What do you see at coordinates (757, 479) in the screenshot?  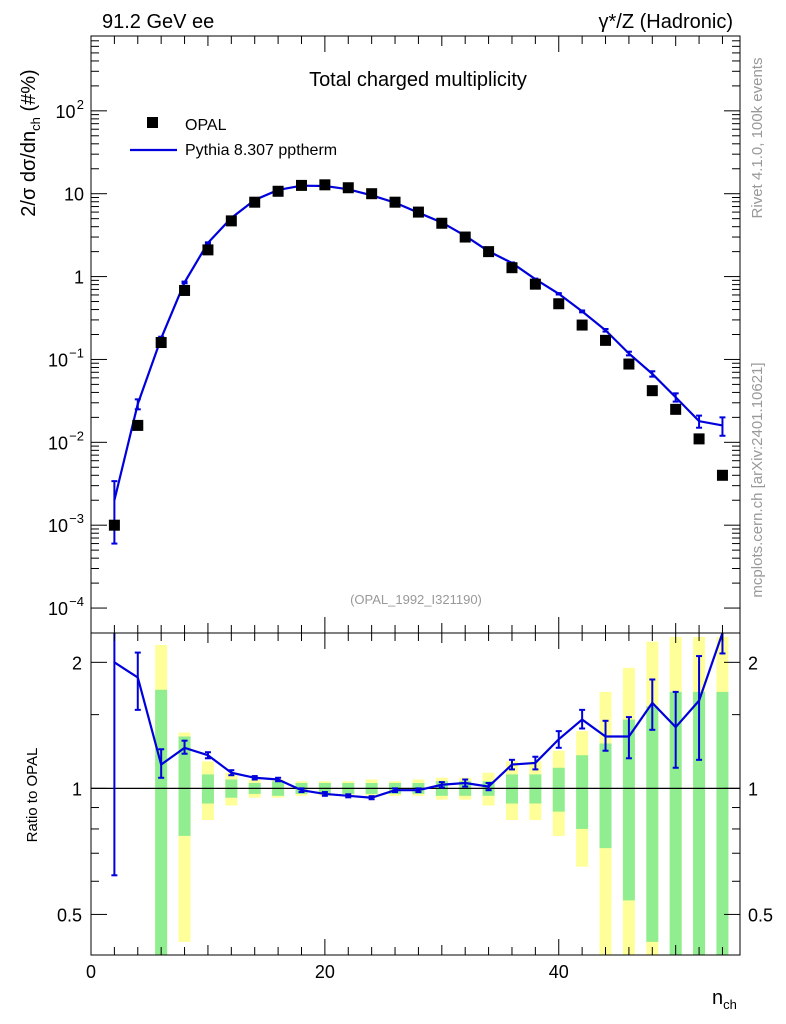 I see `mcplots-label: mcplots.cern.ch [arXiv:2401.10621]` at bounding box center [757, 479].